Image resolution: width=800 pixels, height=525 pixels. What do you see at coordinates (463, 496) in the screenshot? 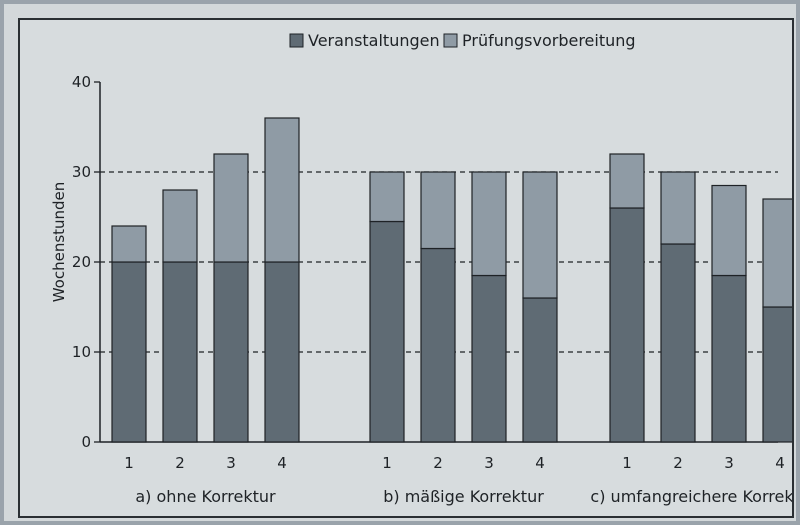
I see `group-label-2: b) mäßige Korrektur` at bounding box center [463, 496].